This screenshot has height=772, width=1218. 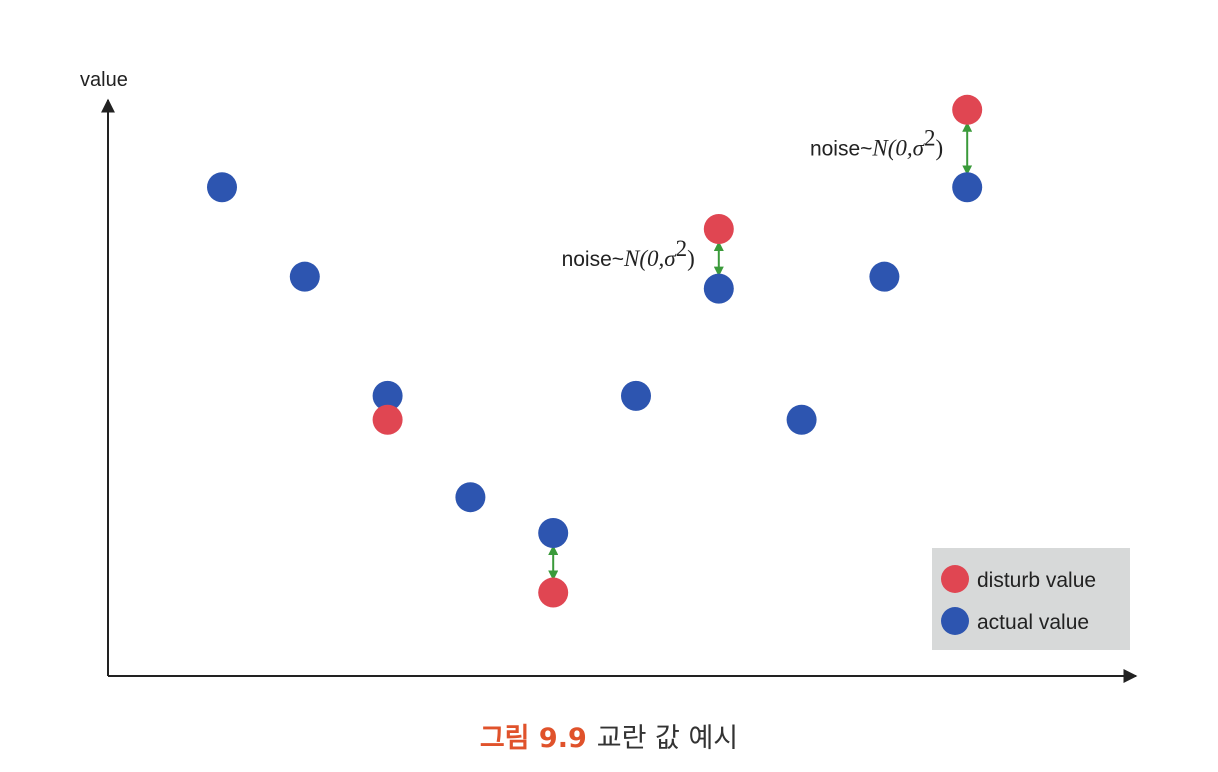 What do you see at coordinates (753, 198) in the screenshot?
I see `noise-annotations: noise~N(0,σ2)noise~N(0,σ2)` at bounding box center [753, 198].